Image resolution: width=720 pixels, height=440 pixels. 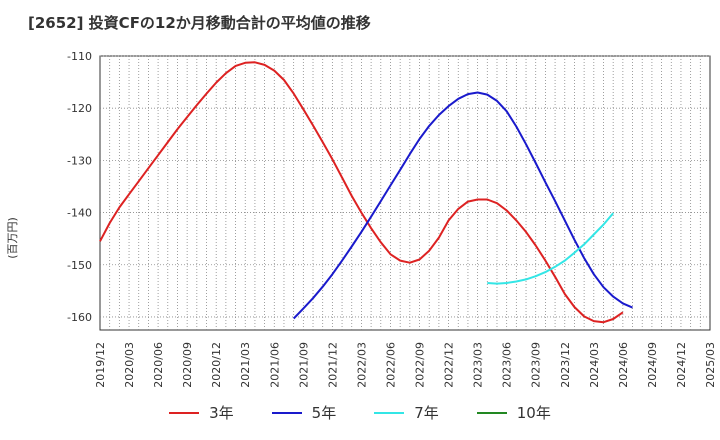 What do you see at coordinates (158, 365) in the screenshot?
I see `x-tick-label: 2020/06` at bounding box center [158, 365].